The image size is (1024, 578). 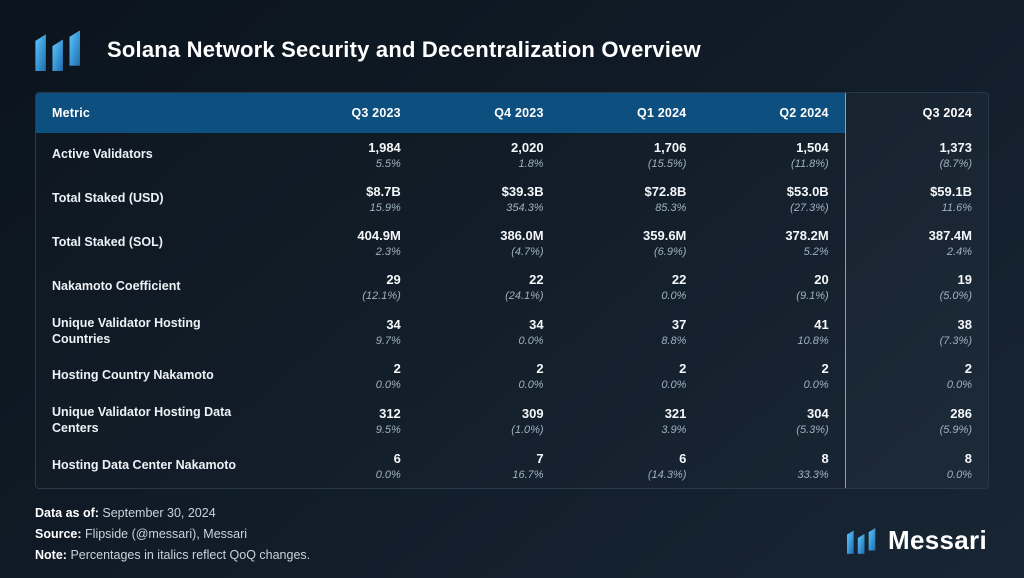 What do you see at coordinates (393, 324) in the screenshot?
I see `metric-value: 34` at bounding box center [393, 324].